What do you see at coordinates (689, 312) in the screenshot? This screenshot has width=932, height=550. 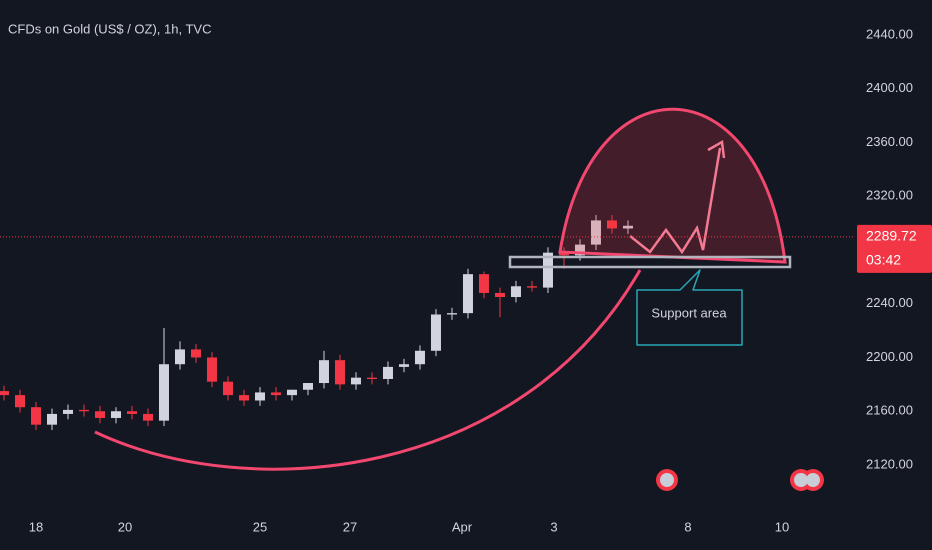 I see `callout-text: Support area` at bounding box center [689, 312].